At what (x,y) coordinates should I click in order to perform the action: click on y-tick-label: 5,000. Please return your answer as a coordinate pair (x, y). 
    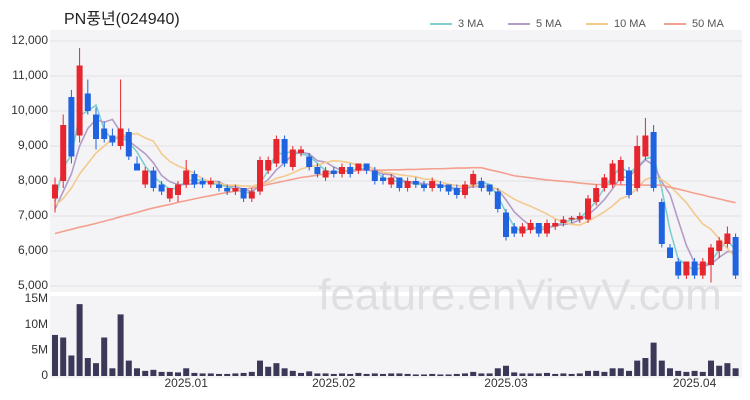
    Looking at the image, I should click on (33, 285).